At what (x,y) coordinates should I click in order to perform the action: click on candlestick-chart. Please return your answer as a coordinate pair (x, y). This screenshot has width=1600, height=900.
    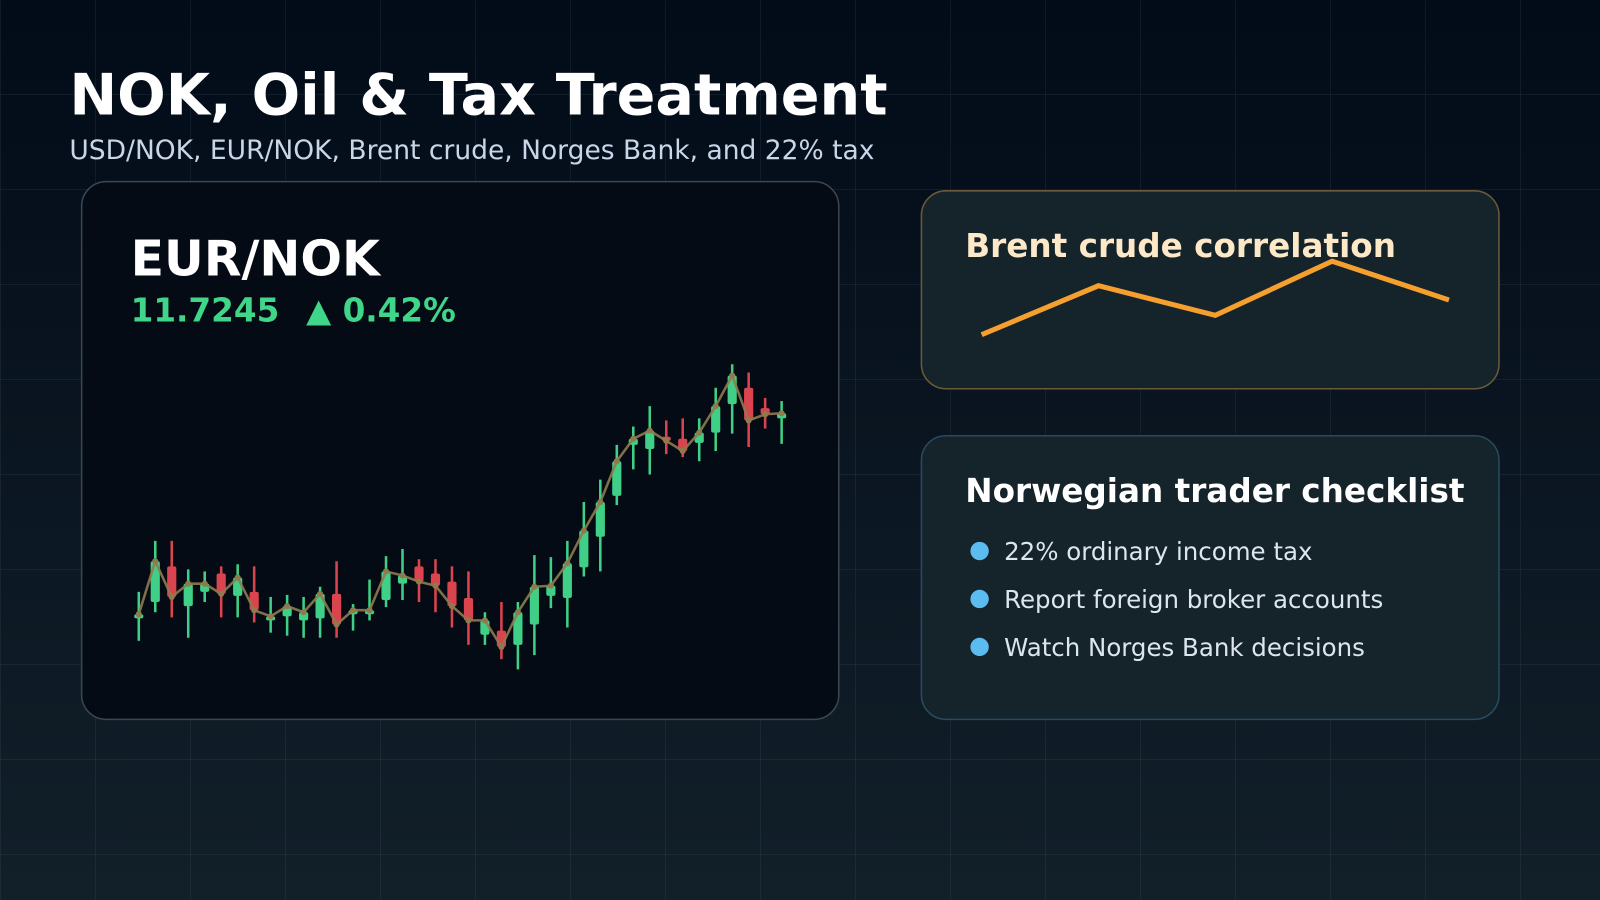
    Looking at the image, I should click on (460, 517).